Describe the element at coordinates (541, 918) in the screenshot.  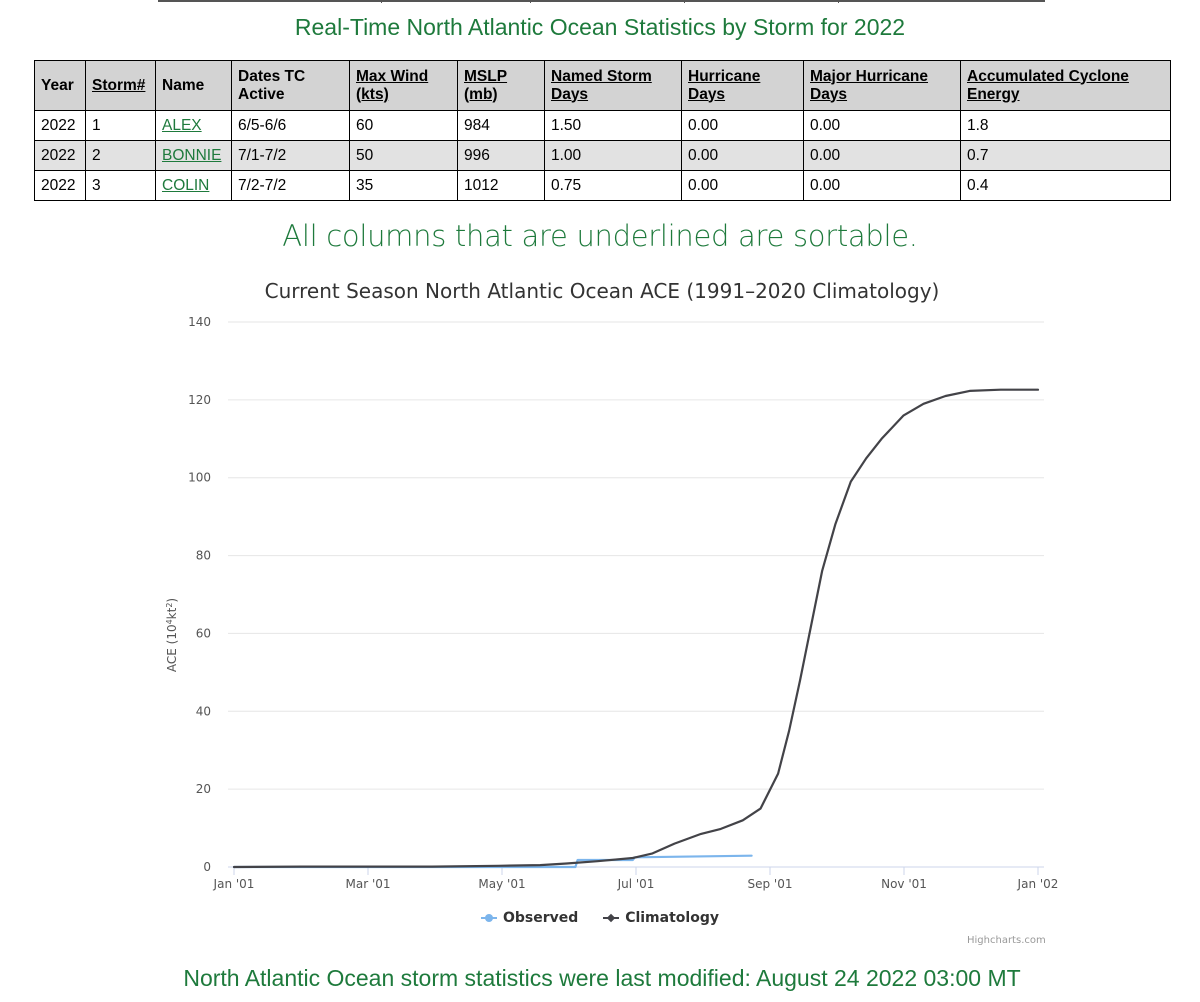
I see `legend-label-observed: Observed` at that location.